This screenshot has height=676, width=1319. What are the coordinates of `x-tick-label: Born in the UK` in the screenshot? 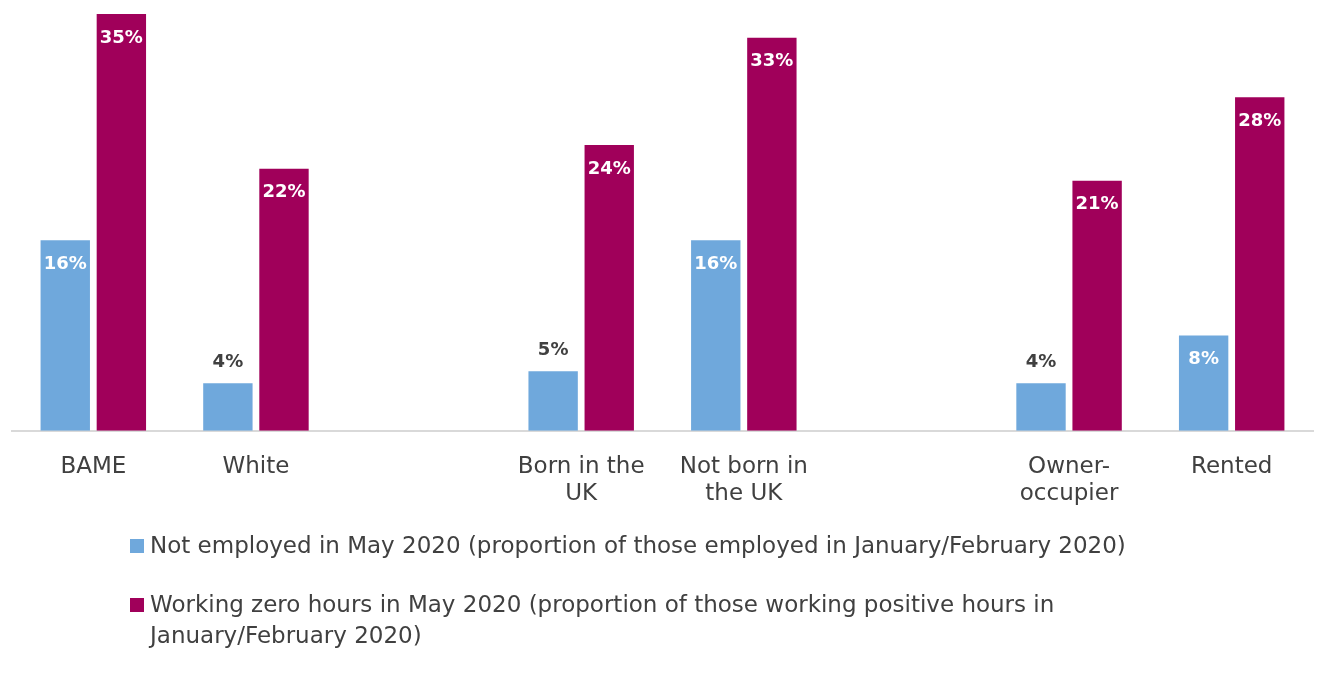 It's located at (581, 478).